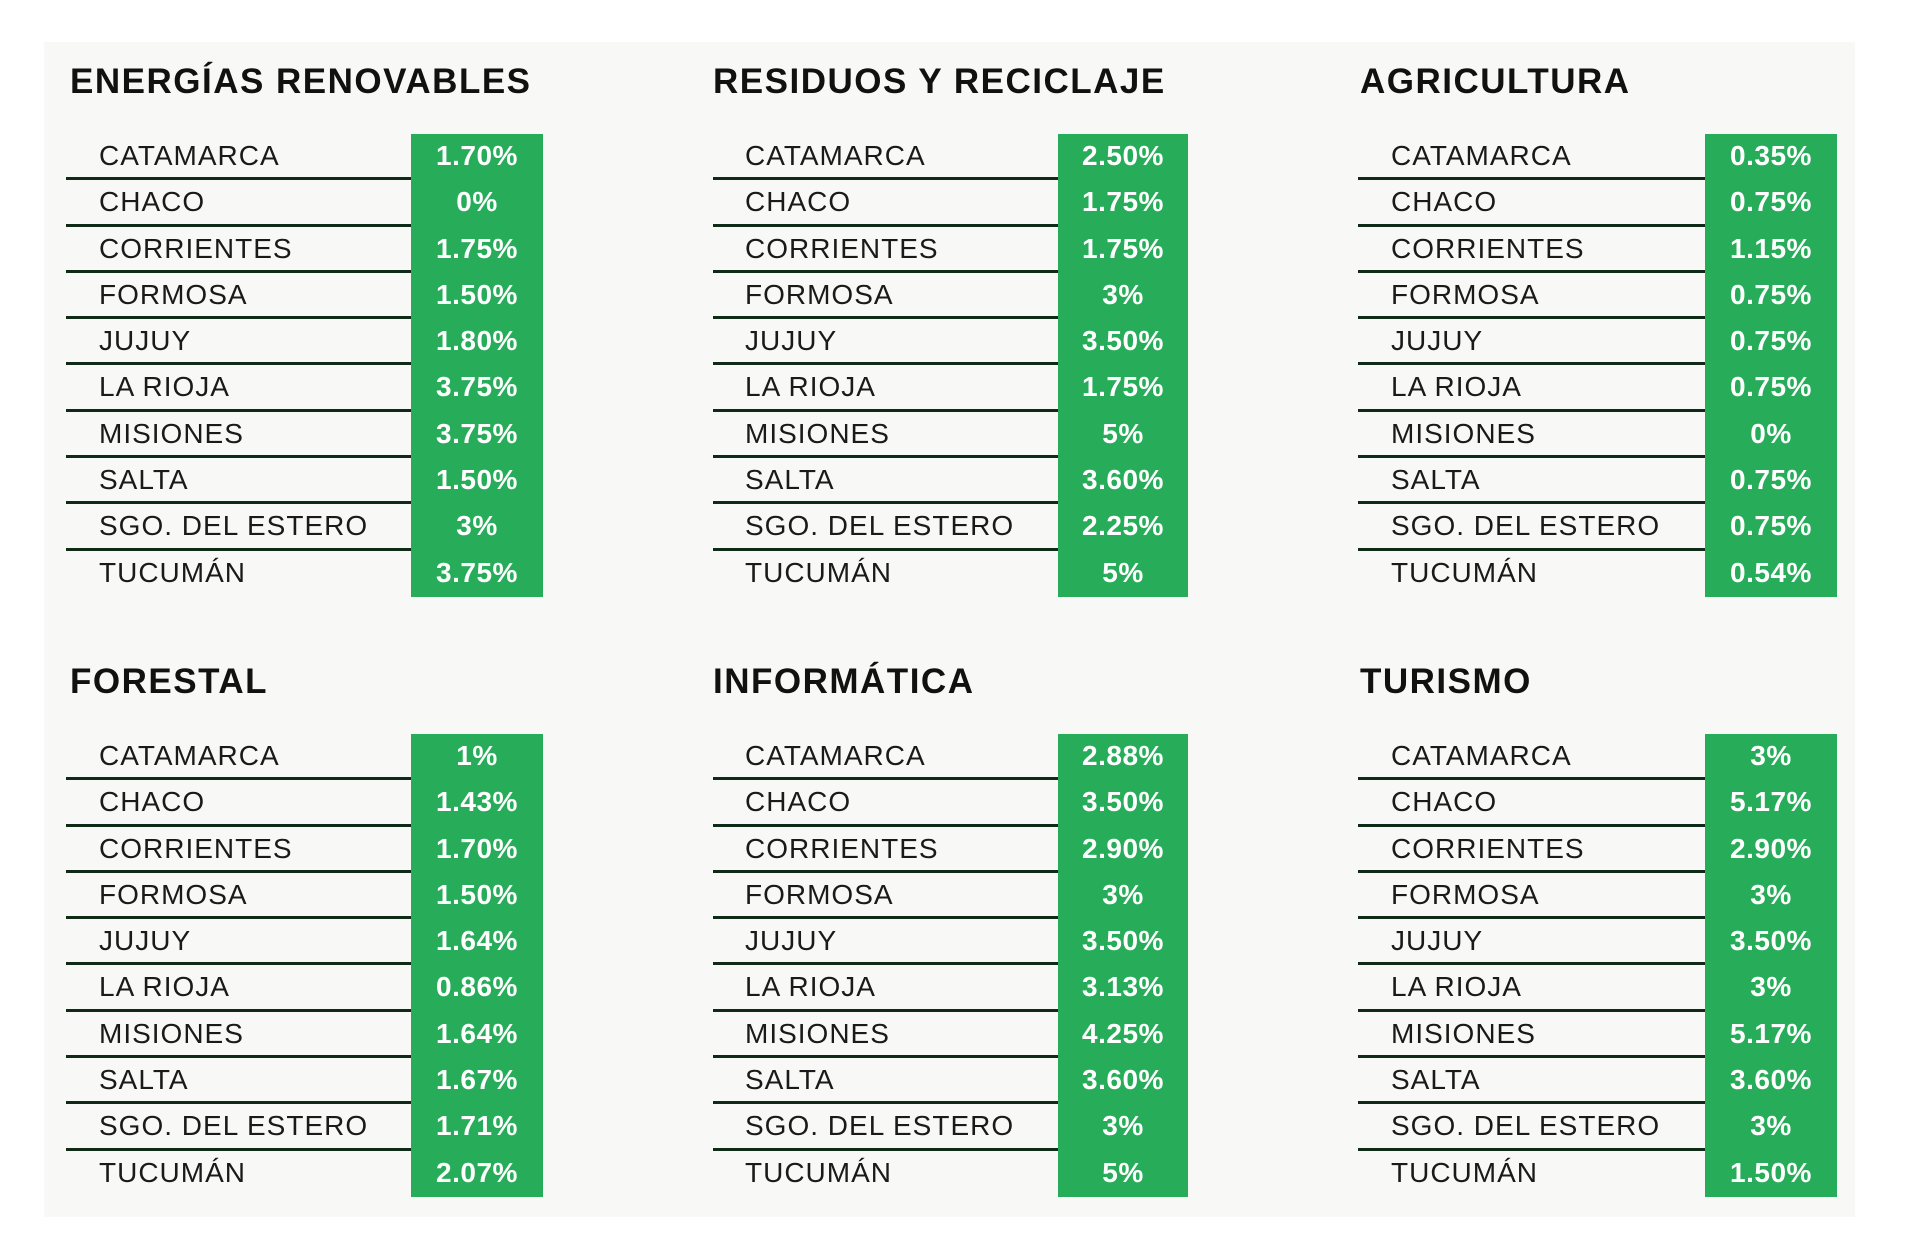  What do you see at coordinates (304, 481) in the screenshot?
I see `table-row: SALTA 1.50%` at bounding box center [304, 481].